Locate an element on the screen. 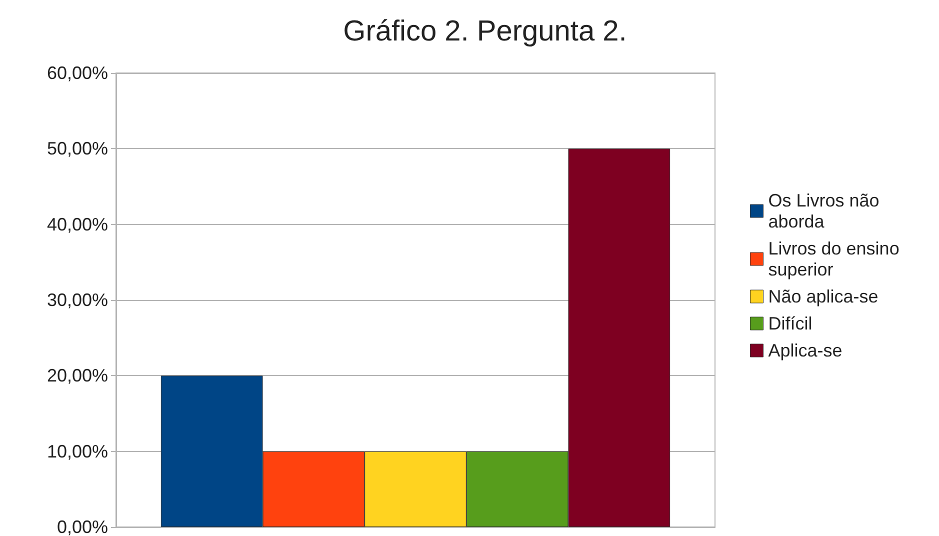 This screenshot has height=536, width=939. legend-label: Aplica-se is located at coordinates (805, 350).